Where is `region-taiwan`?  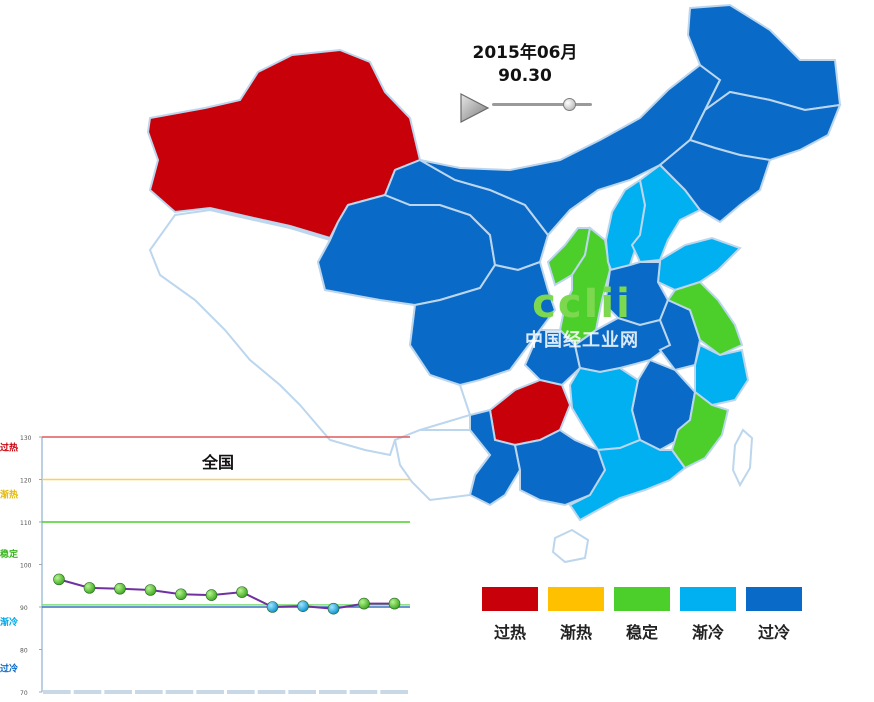 region-taiwan is located at coordinates (742, 458).